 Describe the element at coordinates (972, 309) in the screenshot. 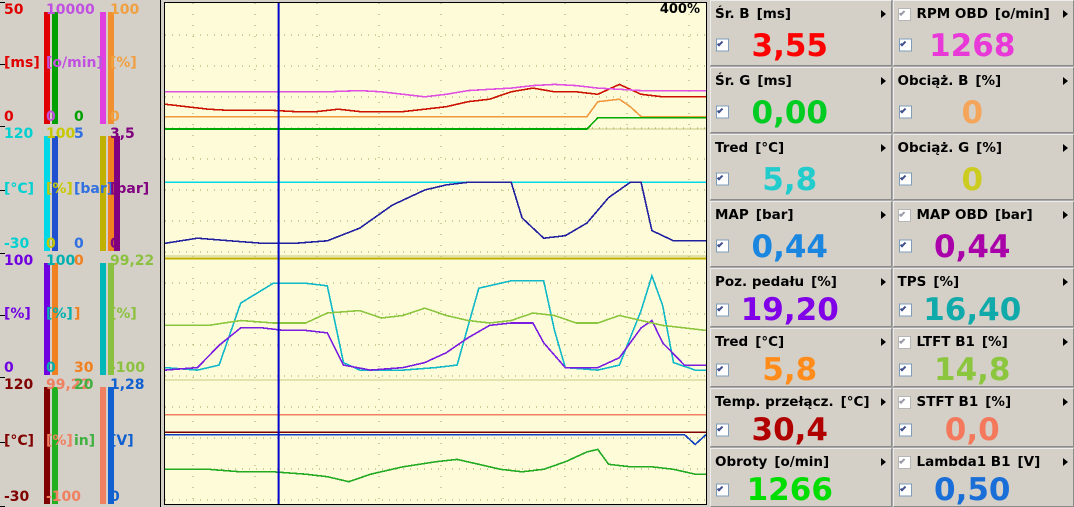

I see `parameter-value: 16,40` at that location.